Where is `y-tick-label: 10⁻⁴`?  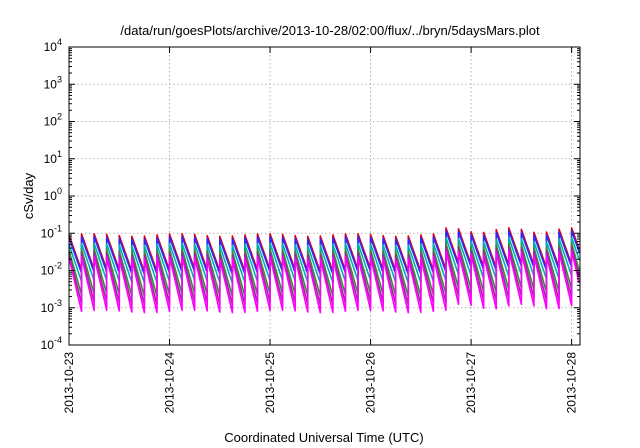
y-tick-label: 10⁻⁴ is located at coordinates (51, 343).